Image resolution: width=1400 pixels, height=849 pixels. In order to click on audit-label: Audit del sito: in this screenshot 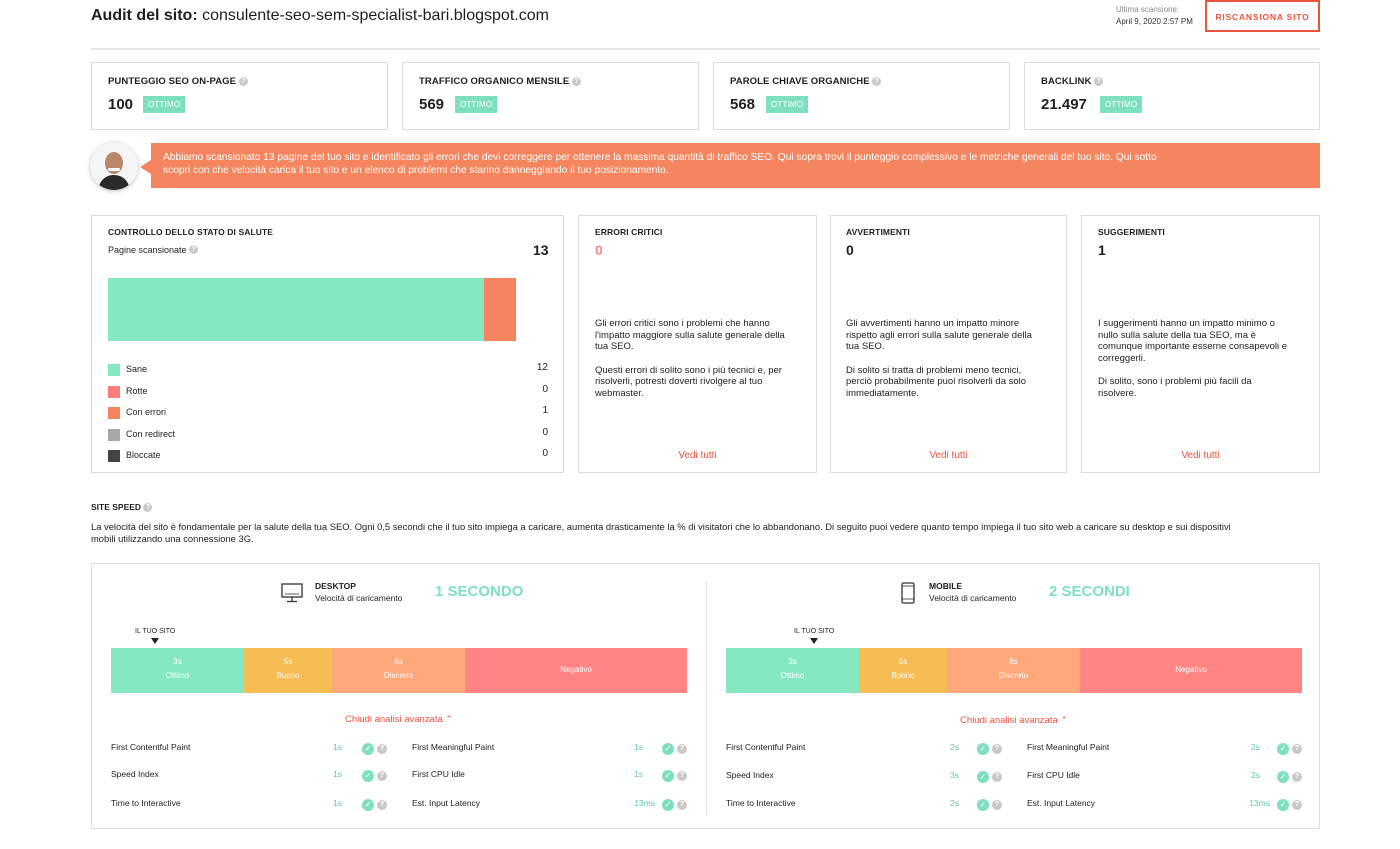, I will do `click(144, 15)`.